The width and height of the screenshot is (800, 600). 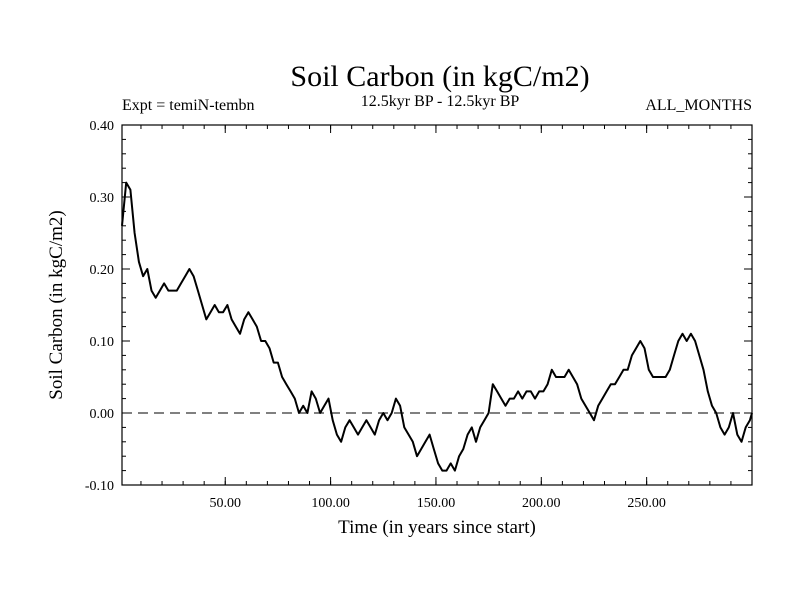 I want to click on y-tick-label: 0.30, so click(x=102, y=198).